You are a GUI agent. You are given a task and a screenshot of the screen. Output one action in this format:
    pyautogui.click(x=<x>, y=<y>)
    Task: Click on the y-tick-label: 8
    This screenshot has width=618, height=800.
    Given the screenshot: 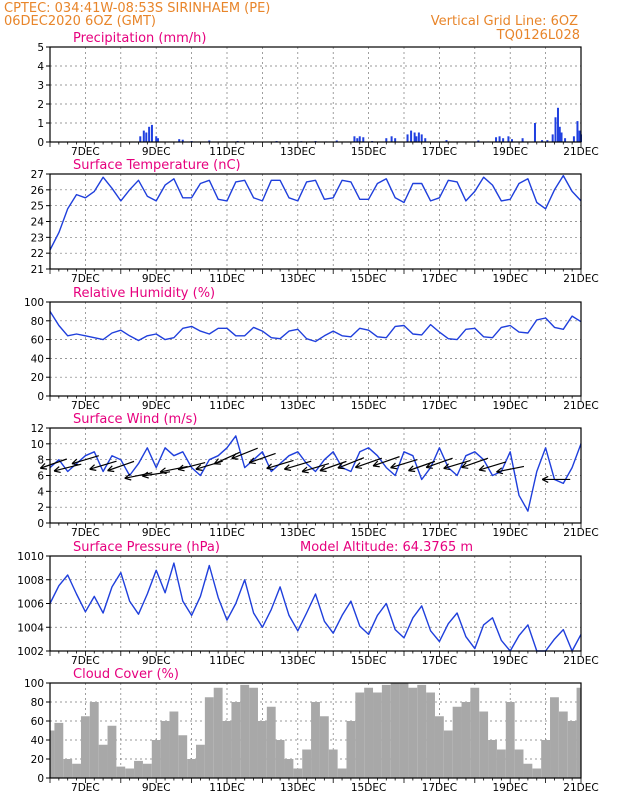 What is the action you would take?
    pyautogui.click(x=40, y=461)
    